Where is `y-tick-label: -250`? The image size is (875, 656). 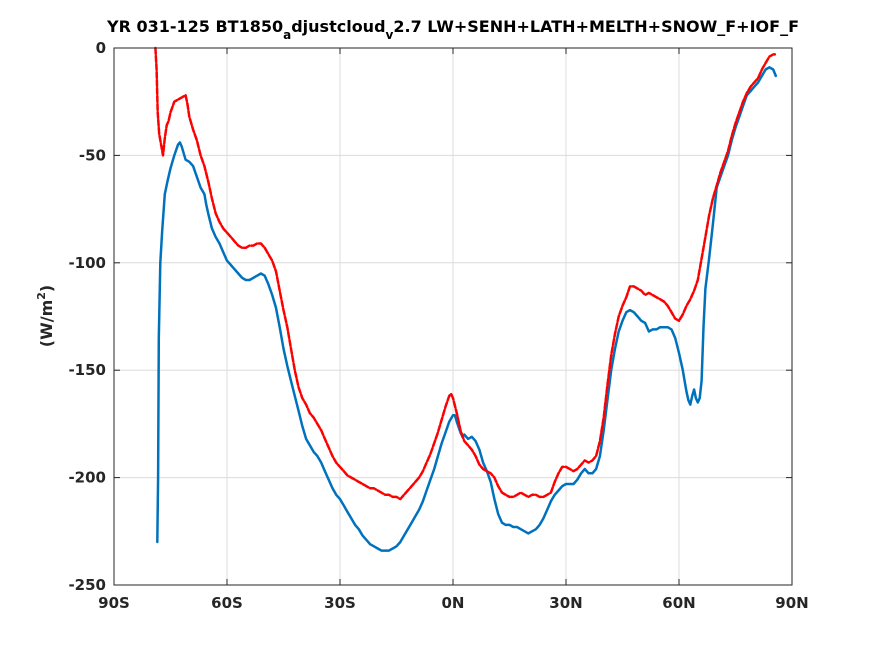 y-tick-label: -250 is located at coordinates (87, 585).